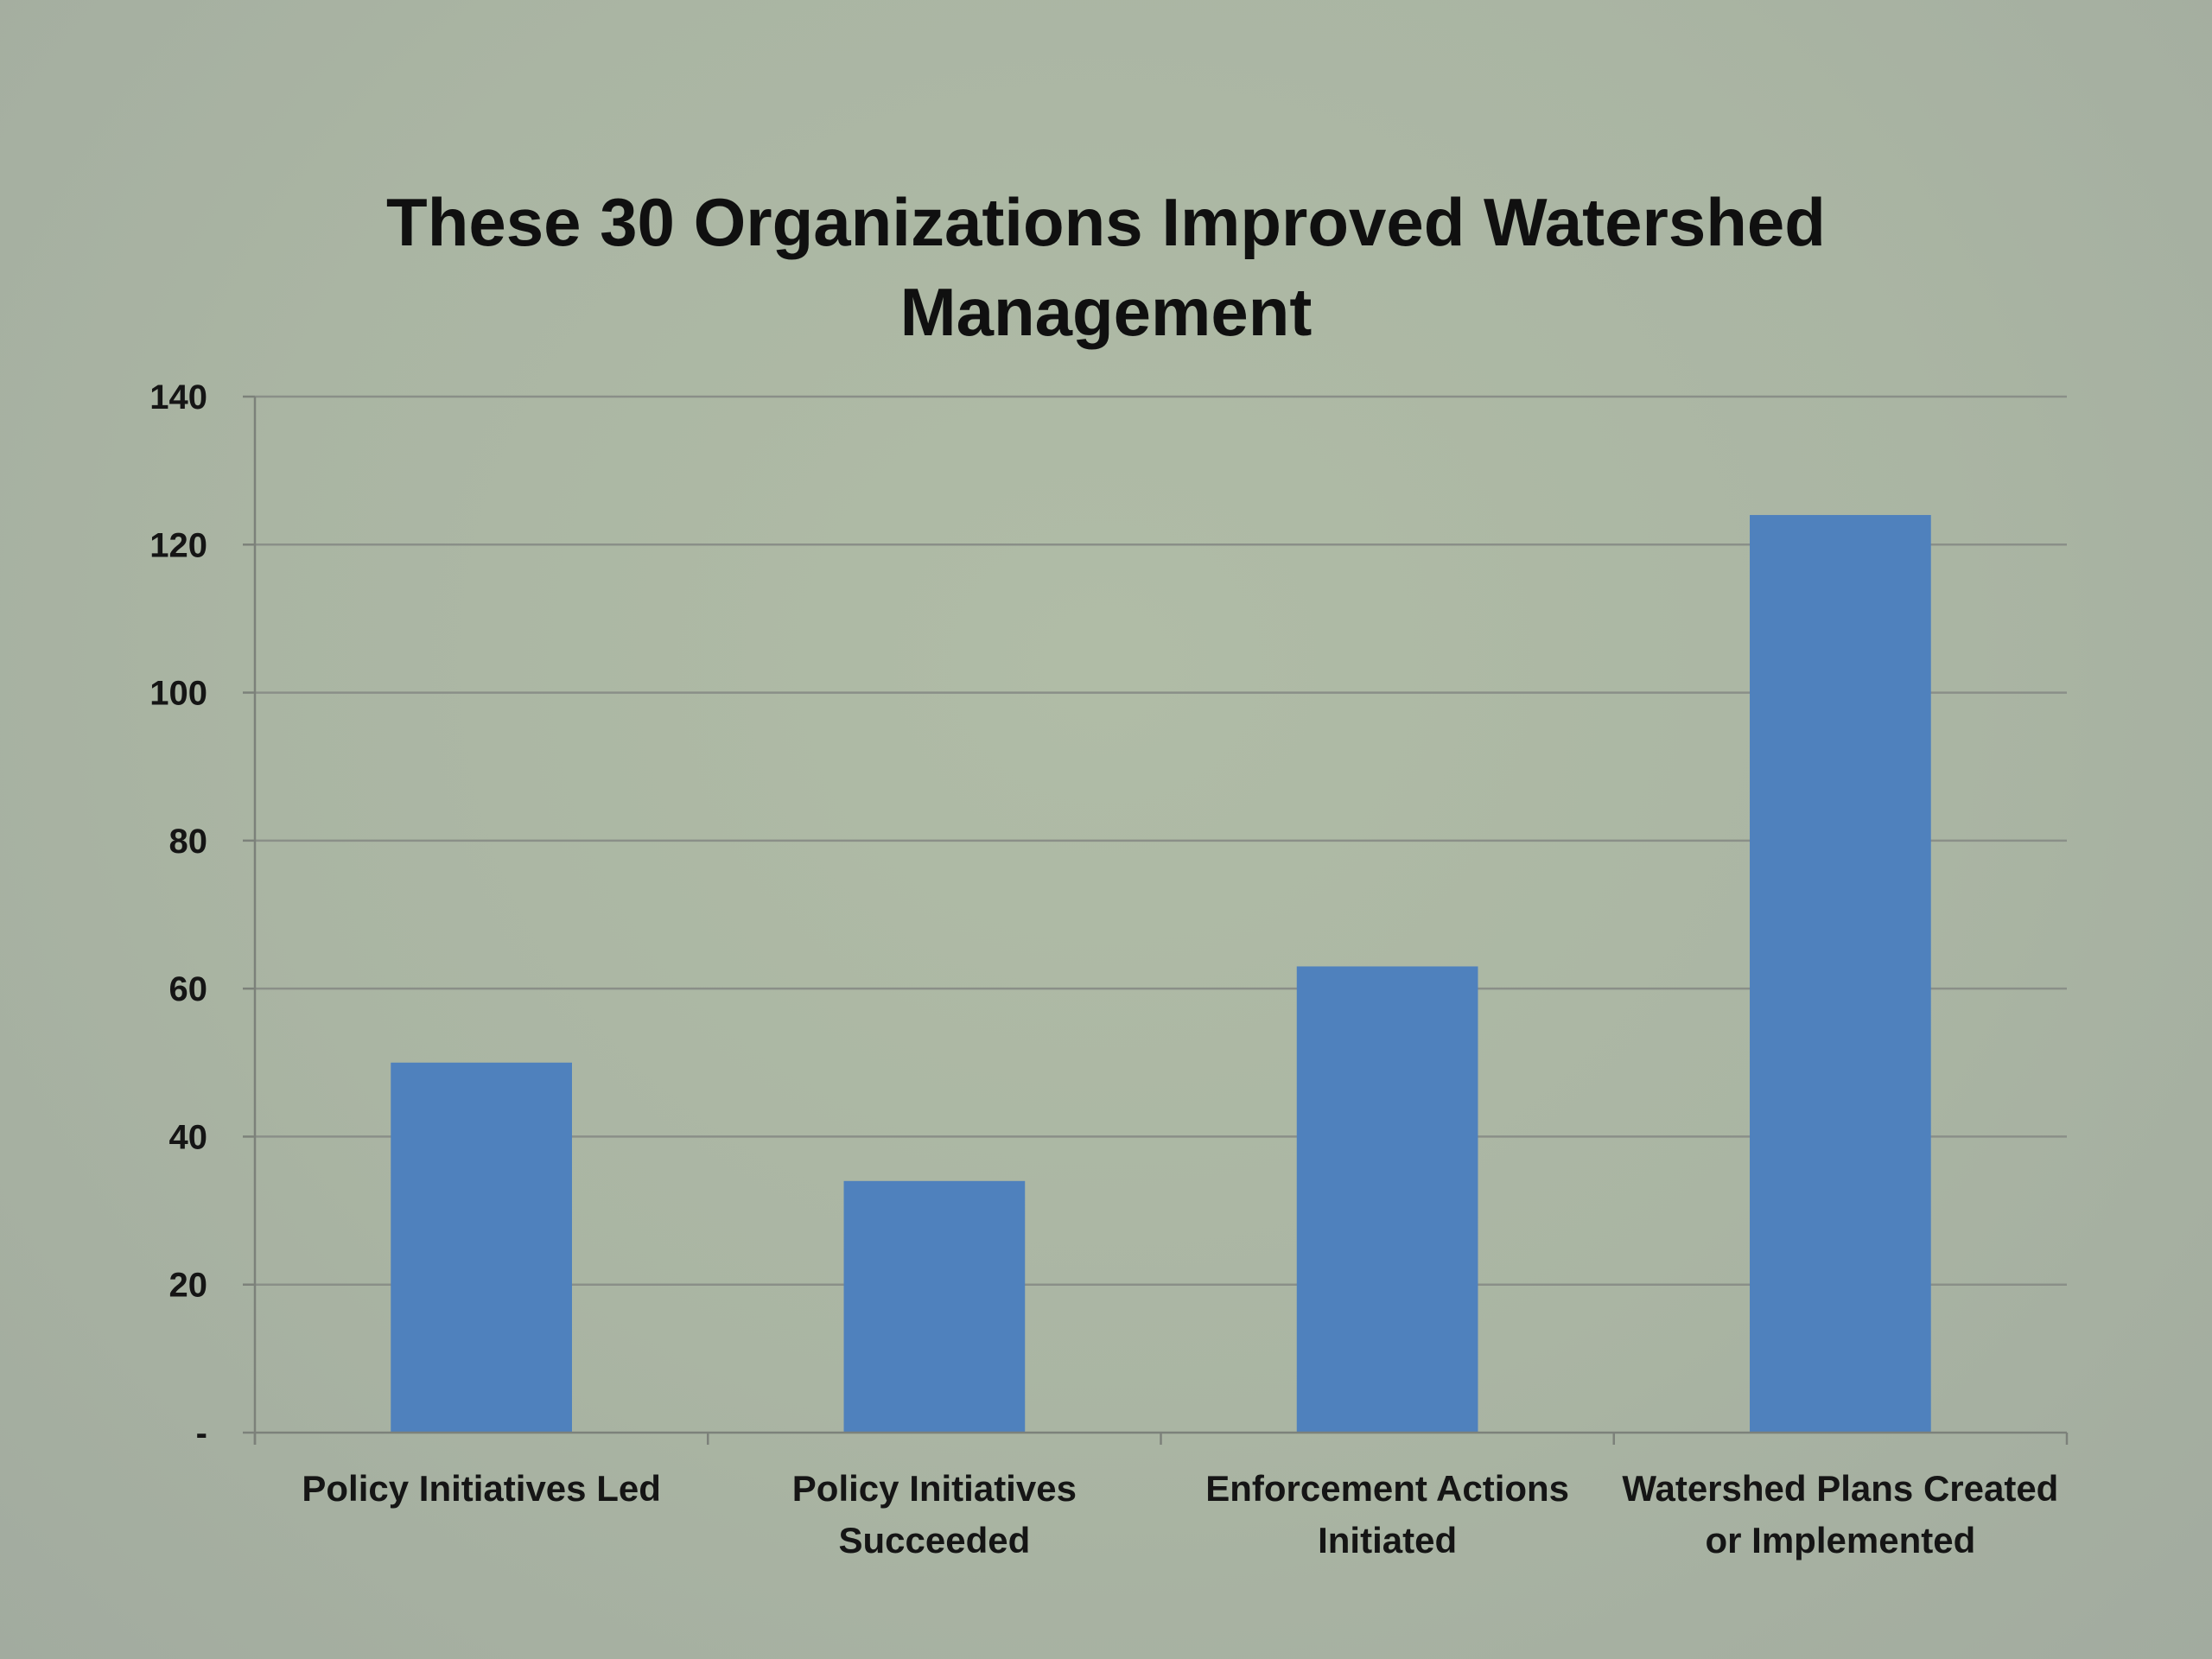 The height and width of the screenshot is (1659, 2212). What do you see at coordinates (178, 397) in the screenshot?
I see `y-tick-label: 140` at bounding box center [178, 397].